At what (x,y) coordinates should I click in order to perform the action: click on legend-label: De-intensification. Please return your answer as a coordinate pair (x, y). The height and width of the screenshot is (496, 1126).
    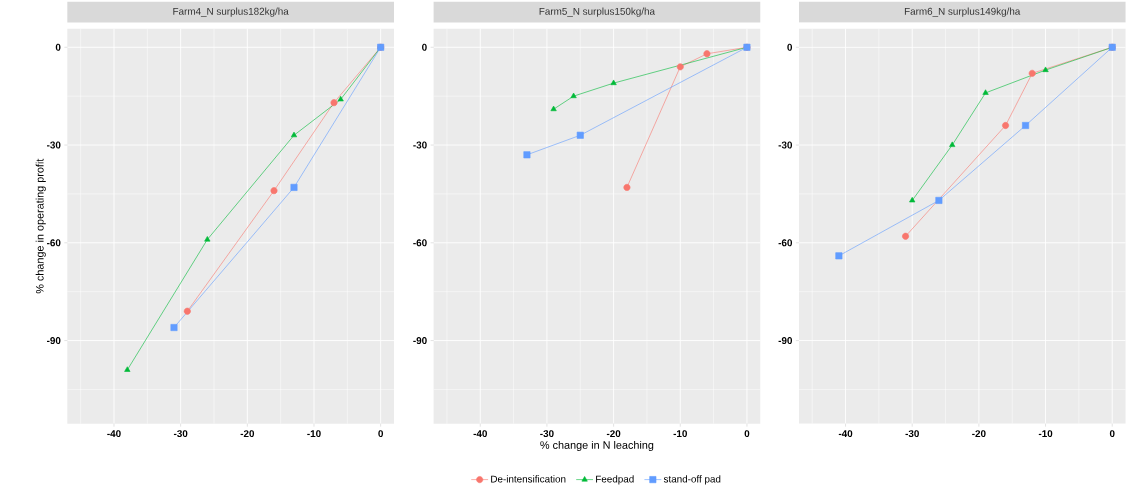
    Looking at the image, I should click on (528, 479).